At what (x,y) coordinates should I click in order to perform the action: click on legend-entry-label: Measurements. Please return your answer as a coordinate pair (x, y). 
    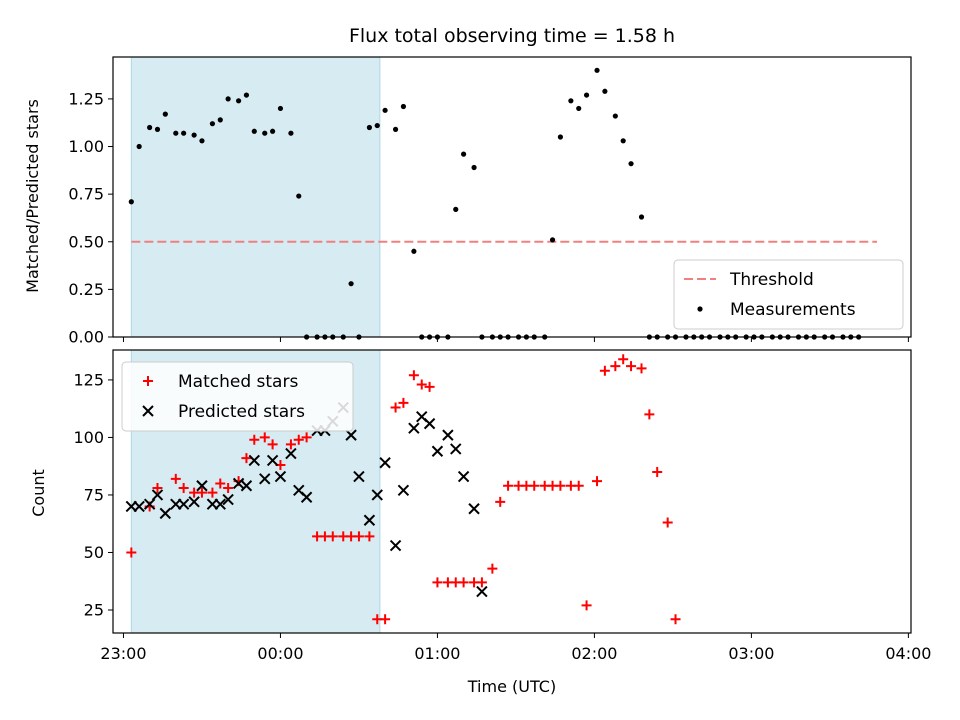
    Looking at the image, I should click on (793, 310).